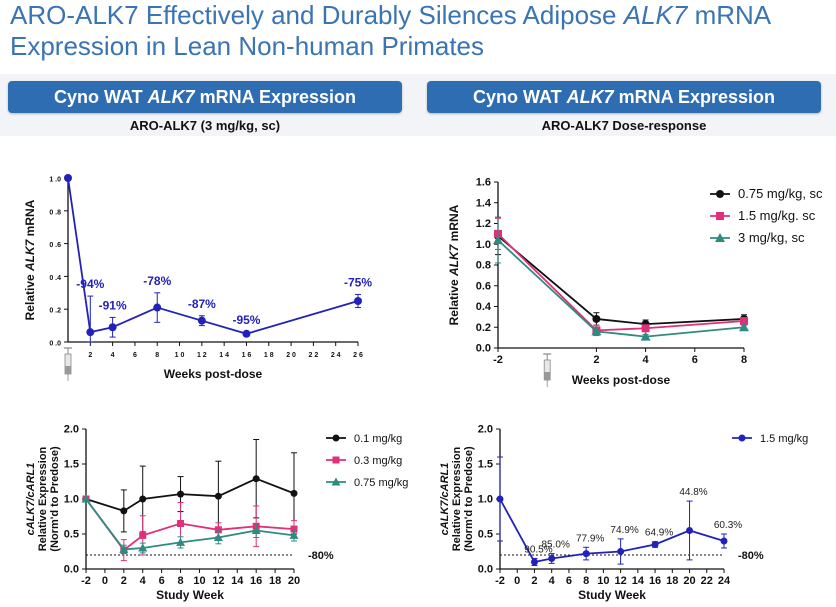  What do you see at coordinates (30, 219) in the screenshot?
I see `y-axis-label-part: mRNA` at bounding box center [30, 219].